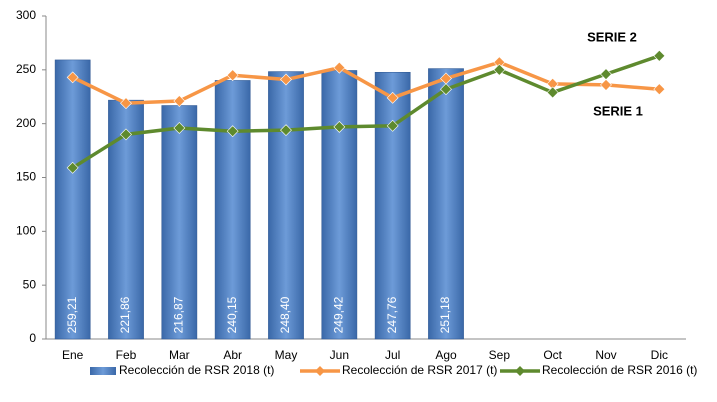  What do you see at coordinates (179, 314) in the screenshot?
I see `value-label: 216,87` at bounding box center [179, 314].